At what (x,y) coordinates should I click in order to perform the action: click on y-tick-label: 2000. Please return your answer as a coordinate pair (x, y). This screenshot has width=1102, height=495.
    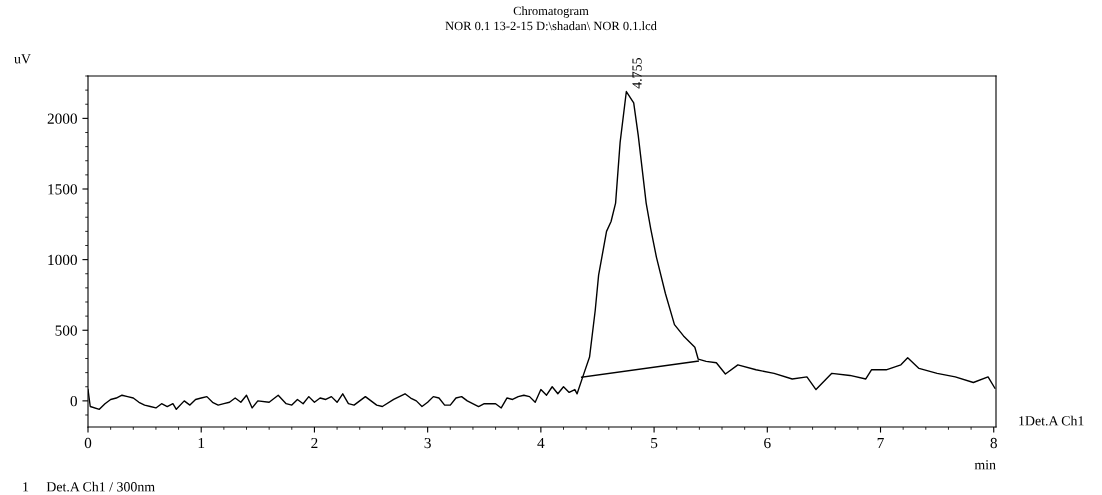
    Looking at the image, I should click on (62, 118).